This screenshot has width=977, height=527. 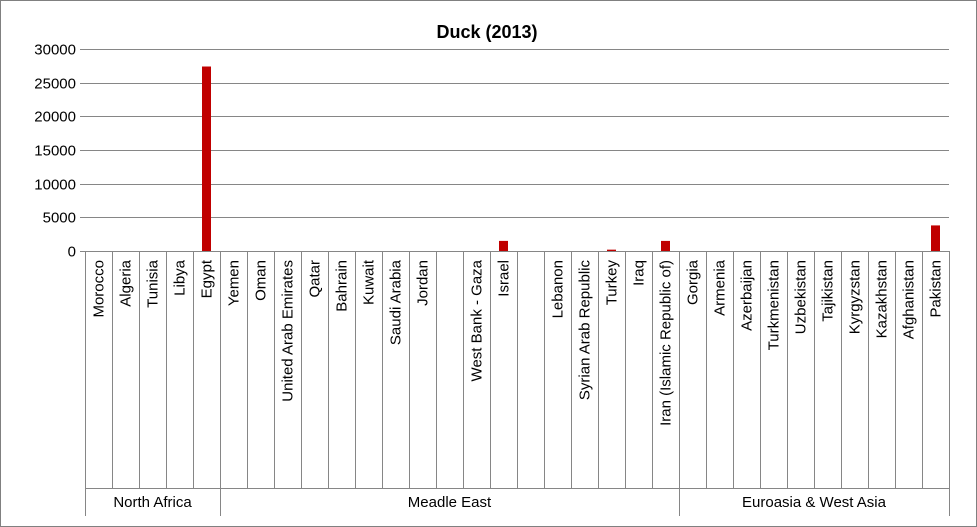 What do you see at coordinates (180, 277) in the screenshot?
I see `x-tick-label-3: Libya` at bounding box center [180, 277].